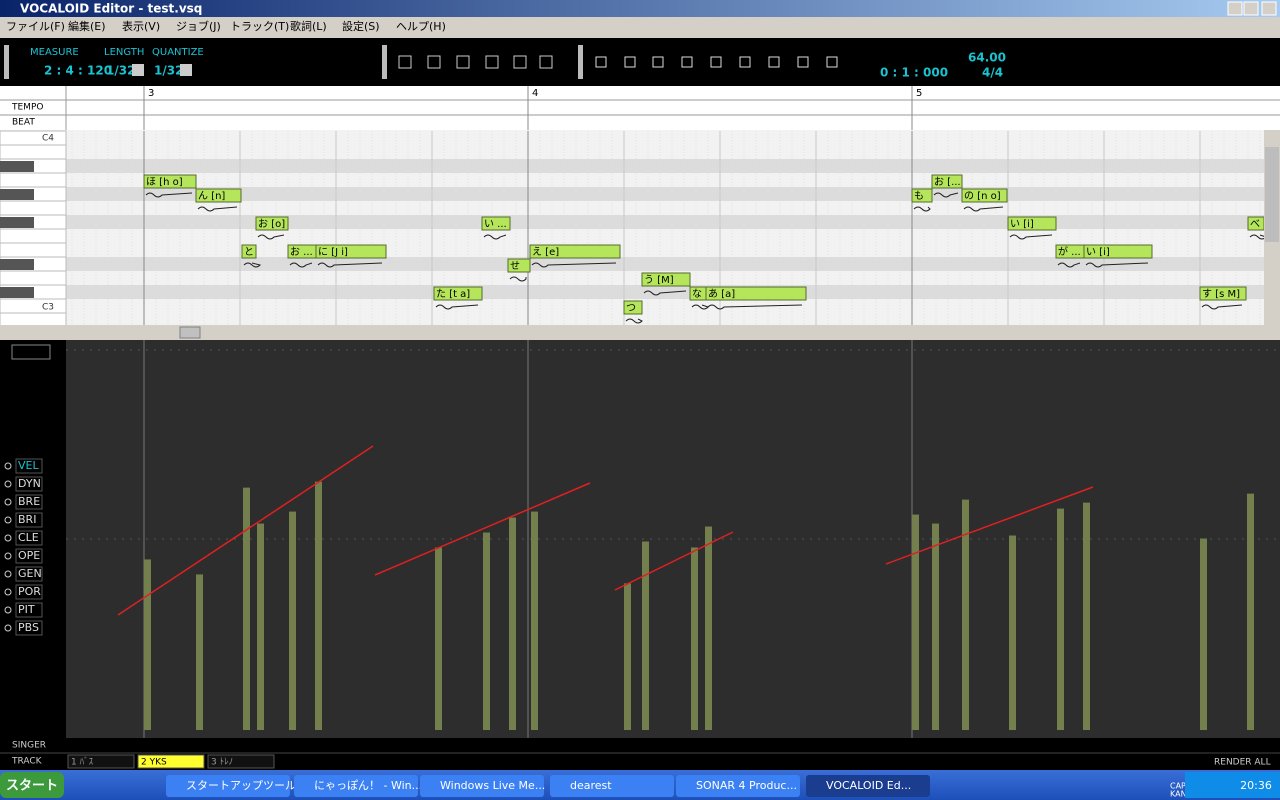  Describe the element at coordinates (198, 26) in the screenshot. I see `menu-item: ジョブ(J)` at that location.